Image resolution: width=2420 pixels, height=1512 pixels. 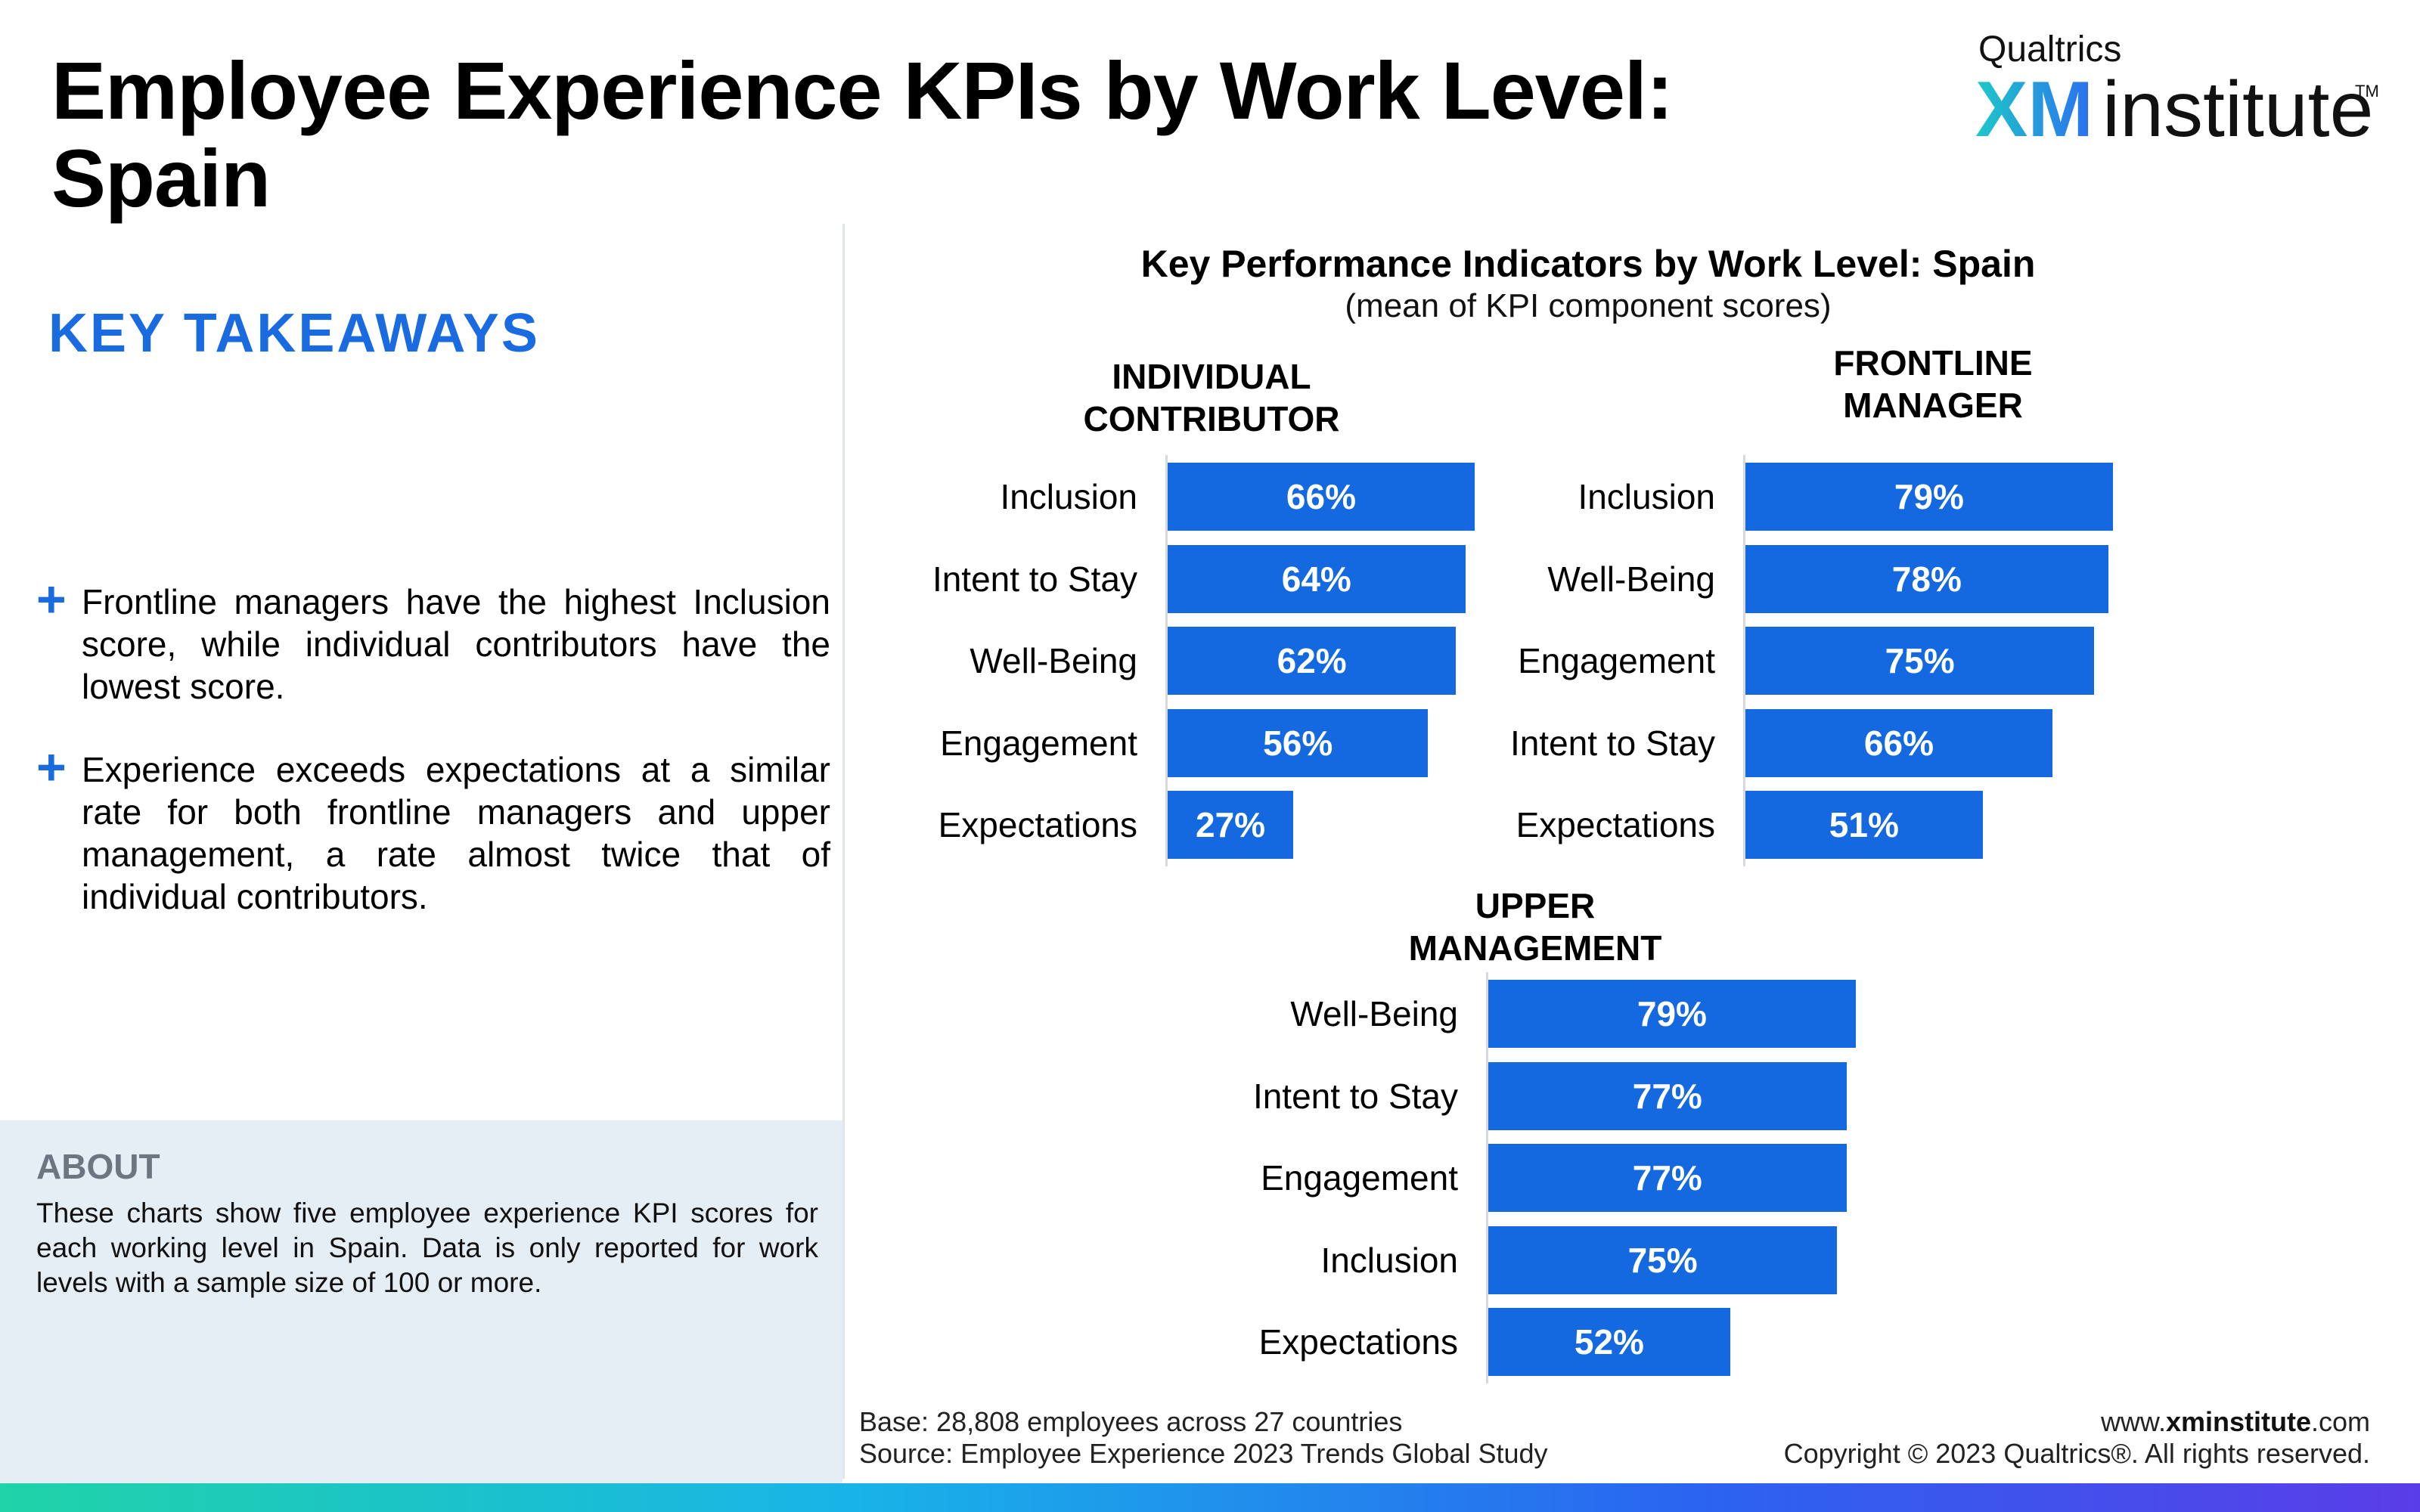 What do you see at coordinates (843, 852) in the screenshot?
I see `vertical-divider` at bounding box center [843, 852].